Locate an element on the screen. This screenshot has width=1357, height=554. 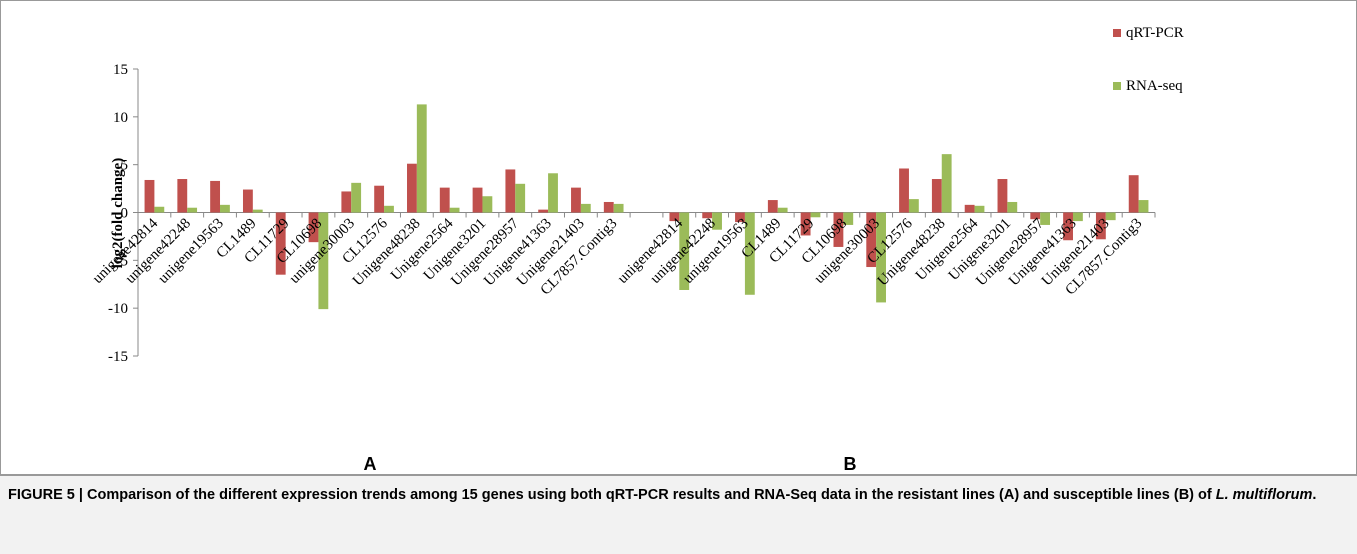
y-tick-label: -5 is located at coordinates (122, 261).